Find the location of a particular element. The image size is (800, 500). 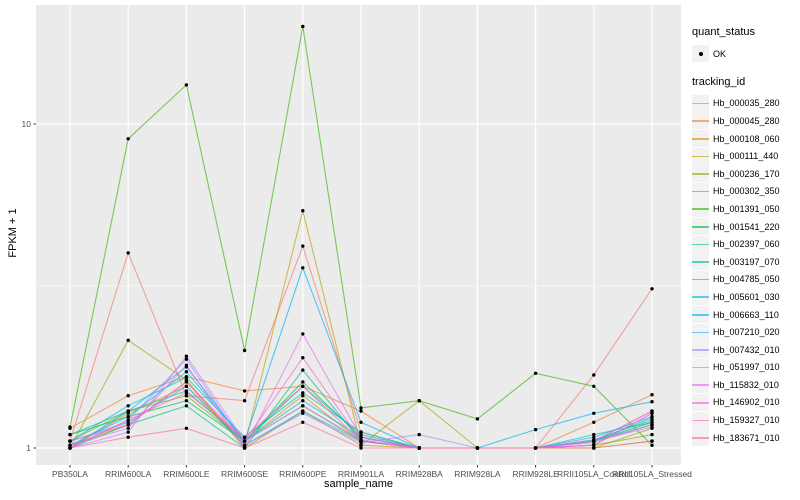

legend-item-Hb_004785_050: Hb_004785_050 is located at coordinates (746, 279).